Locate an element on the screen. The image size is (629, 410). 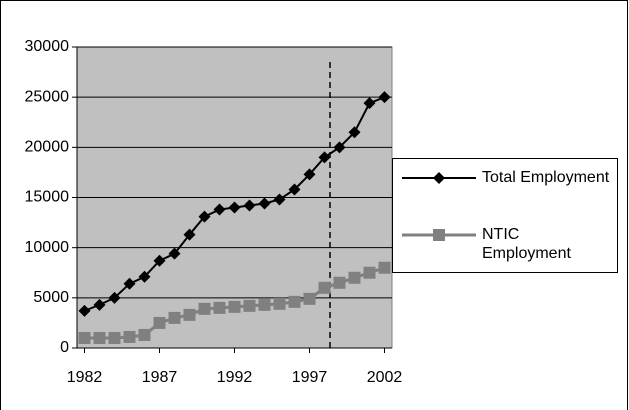
y-tick-label: 20000 is located at coordinates (47, 147).